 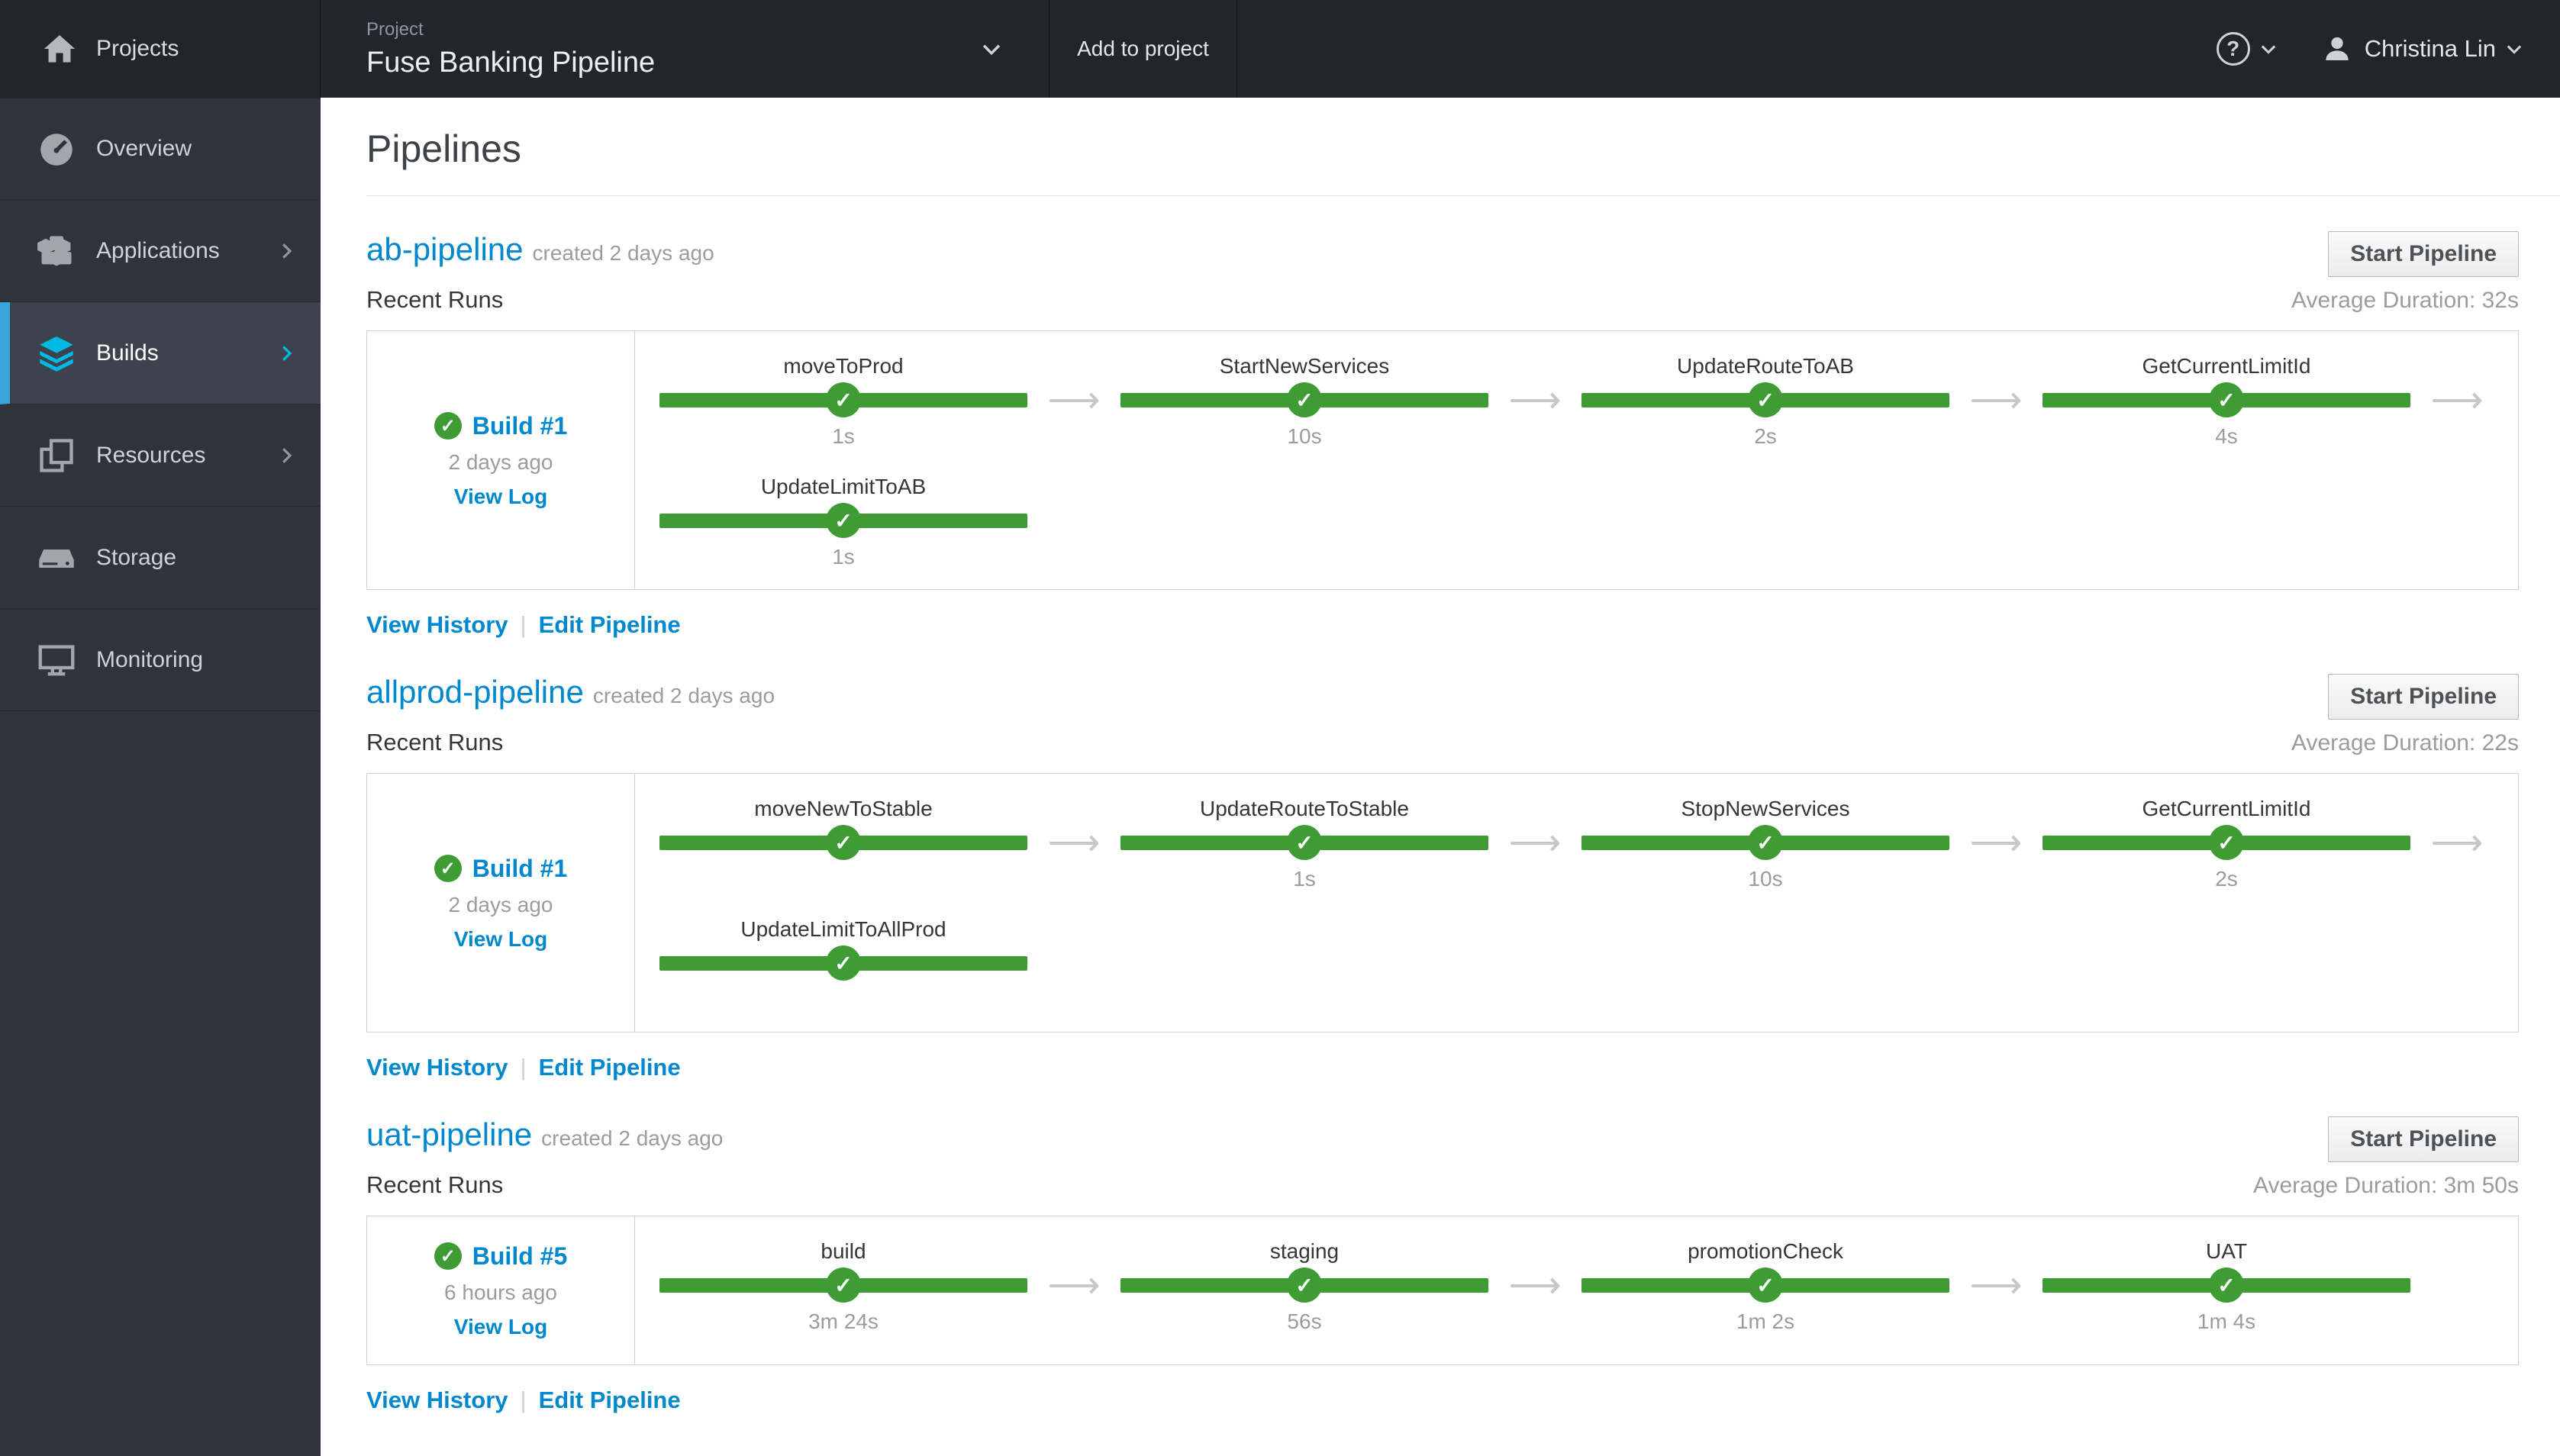 What do you see at coordinates (520, 1256) in the screenshot?
I see `build-link: Build #5` at bounding box center [520, 1256].